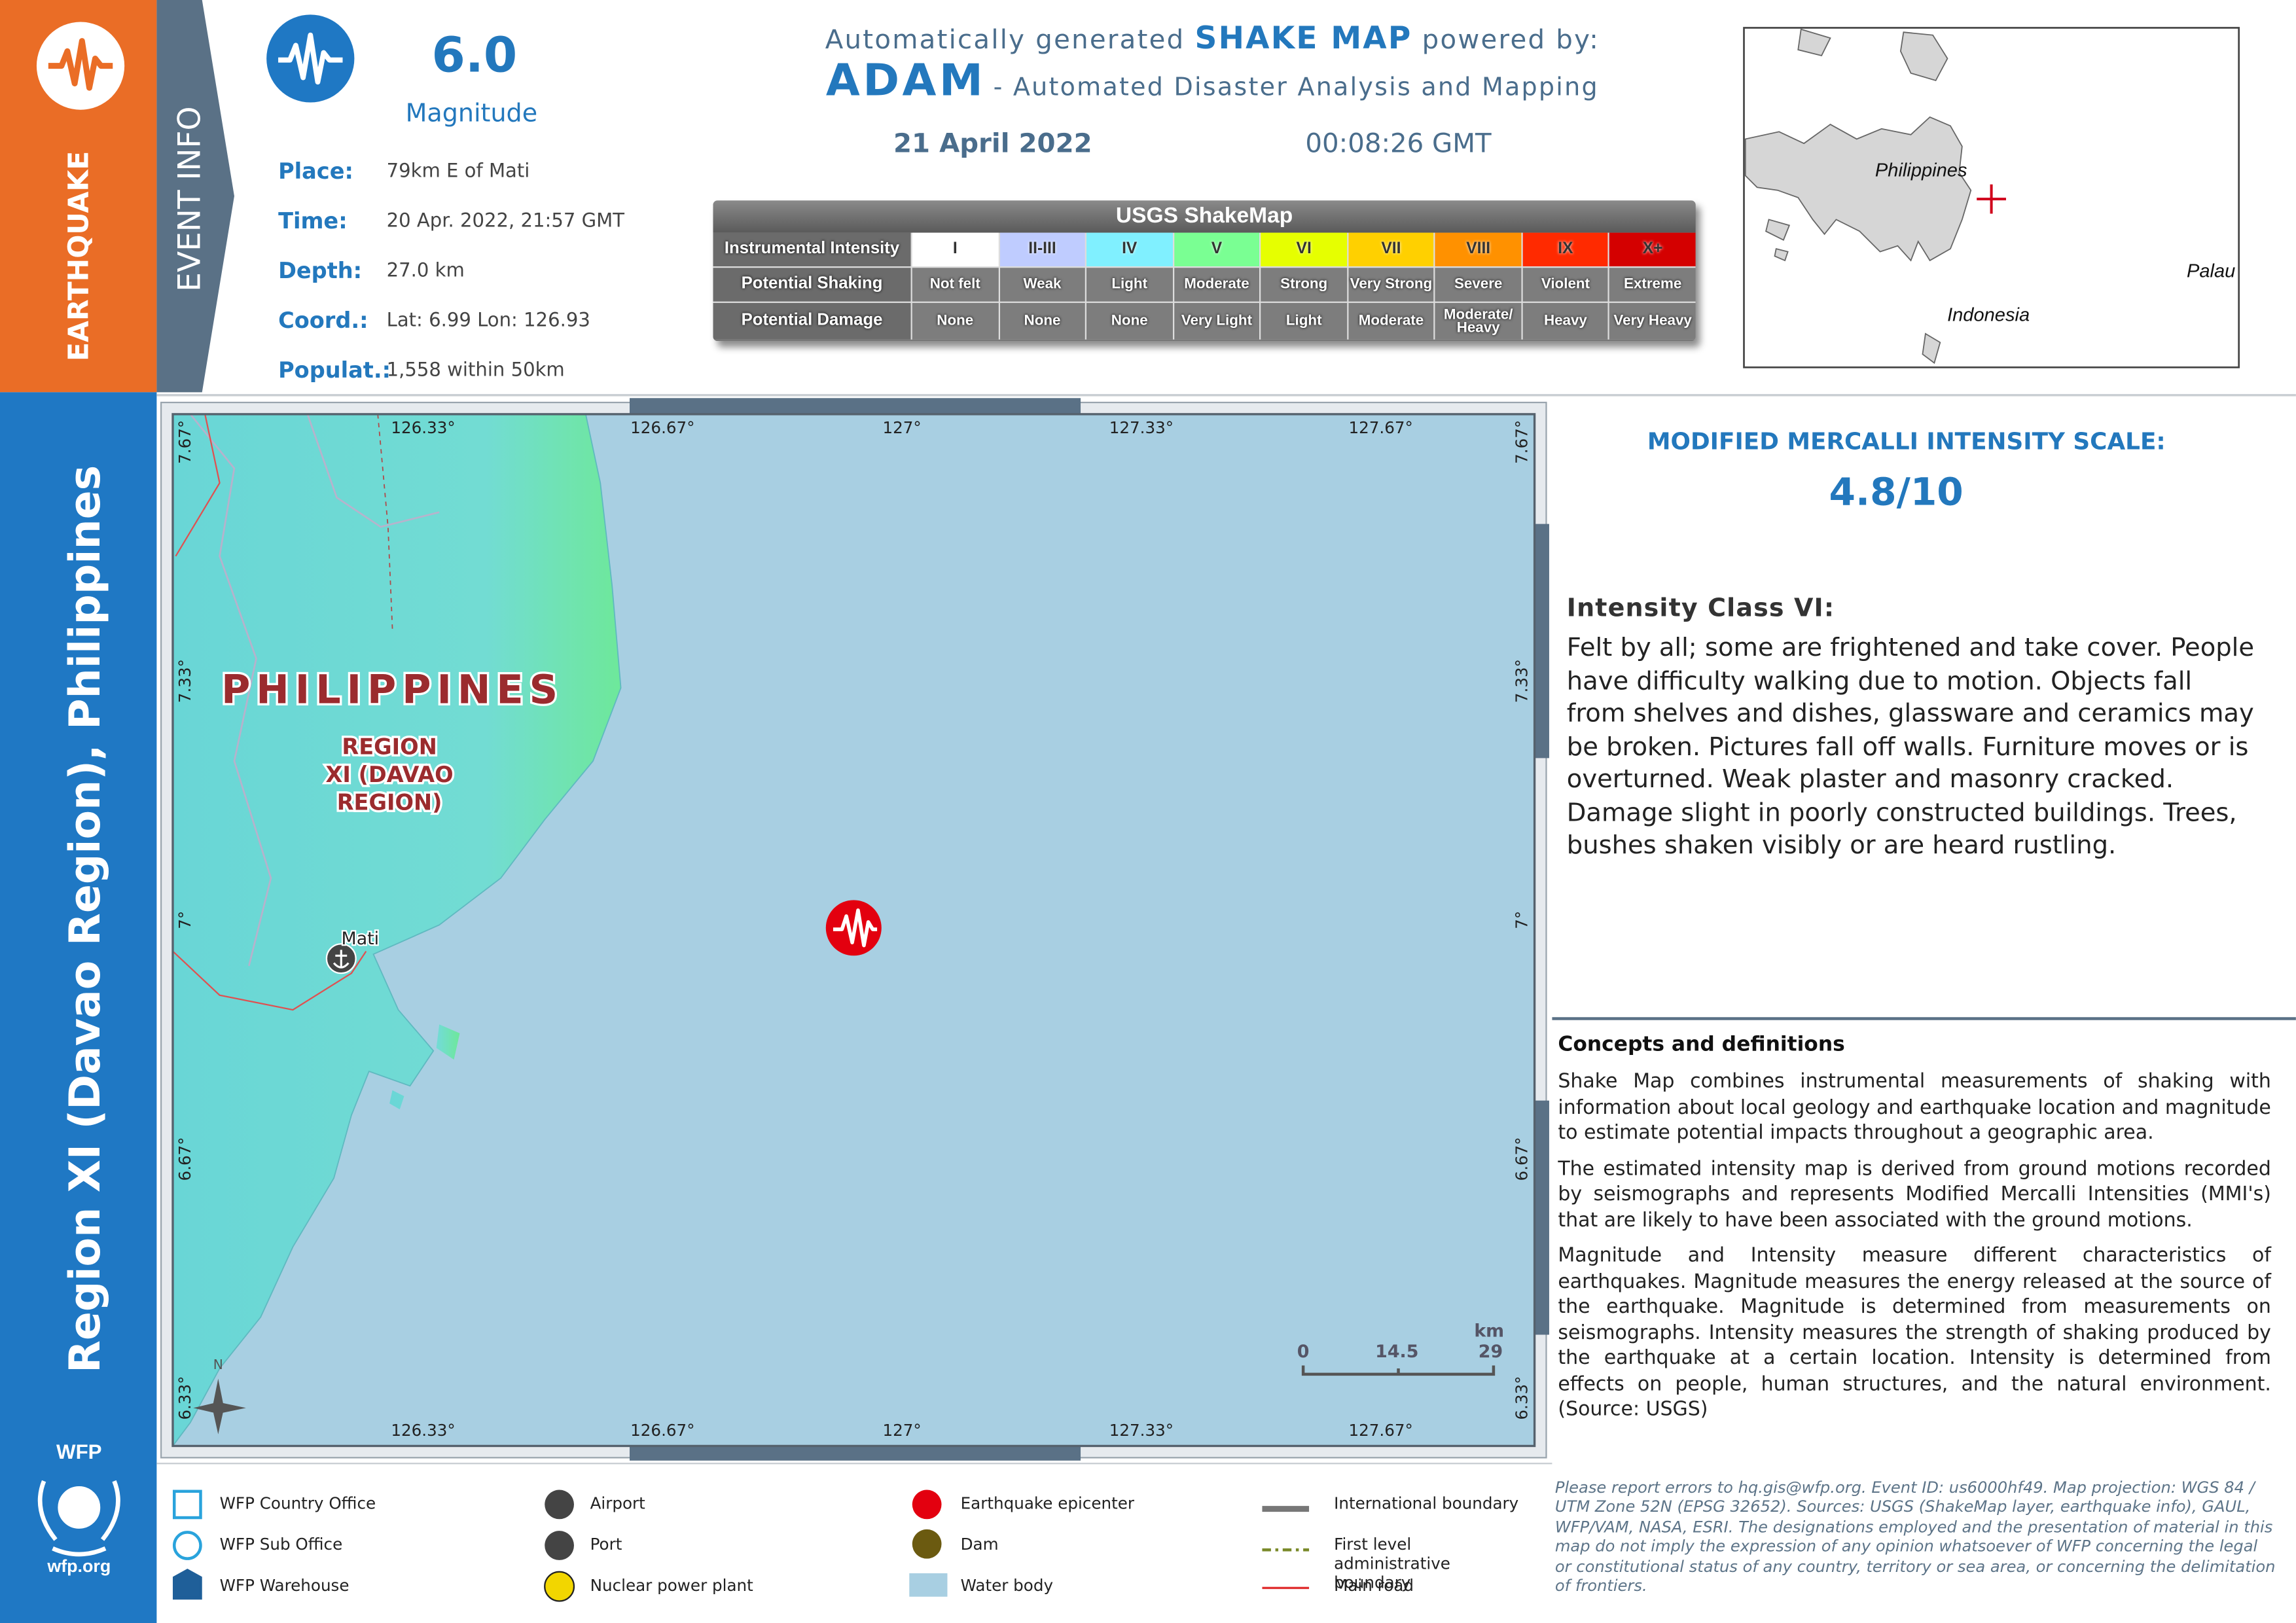 The image size is (2296, 1623). What do you see at coordinates (1005, 41) in the screenshot?
I see `header-text: Automatically generated` at bounding box center [1005, 41].